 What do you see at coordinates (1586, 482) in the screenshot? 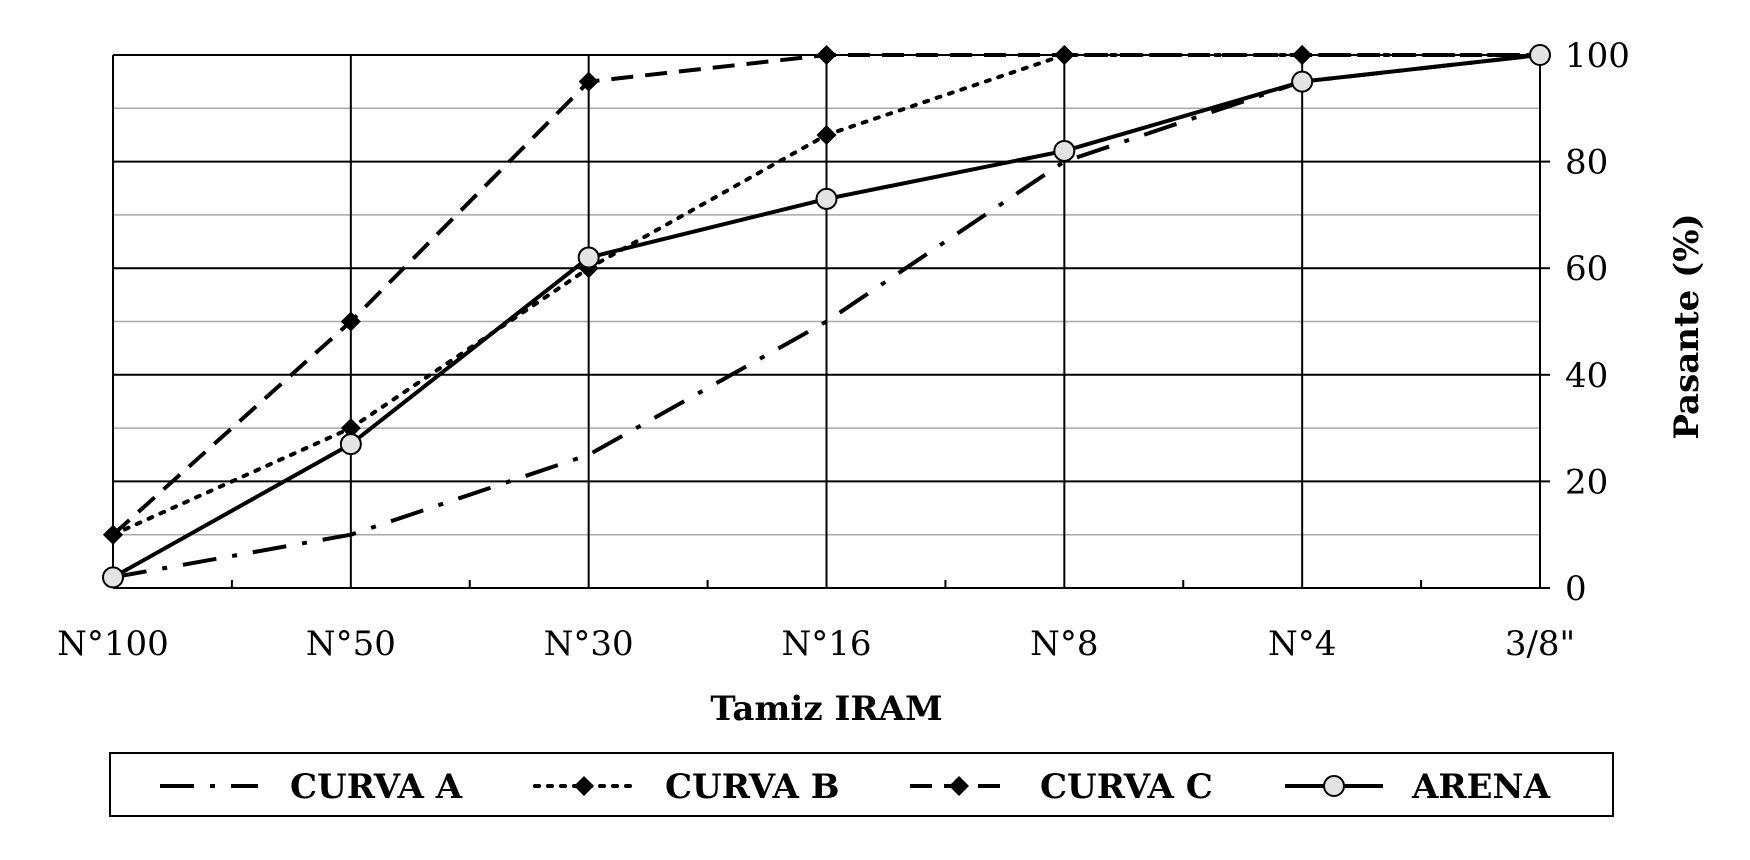
I see `y-tick-label: 20` at bounding box center [1586, 482].